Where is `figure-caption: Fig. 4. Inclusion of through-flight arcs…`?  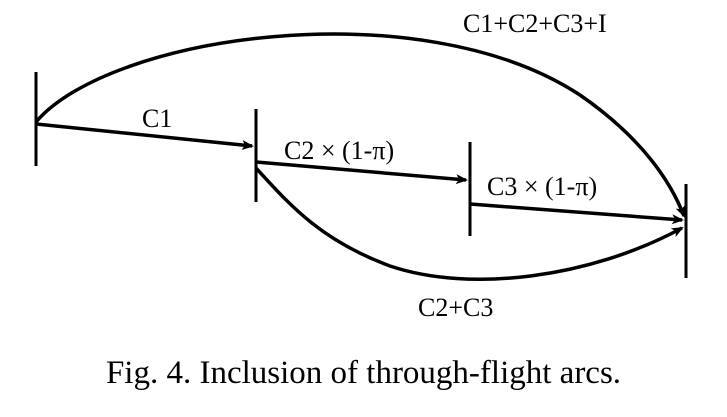 figure-caption: Fig. 4. Inclusion of through-flight arcs… is located at coordinates (363, 373).